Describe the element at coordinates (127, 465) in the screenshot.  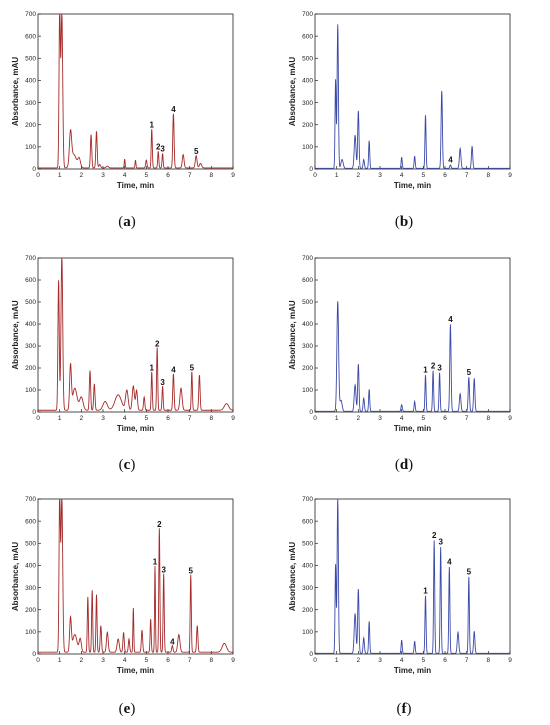
I see `caption-letter: c` at that location.